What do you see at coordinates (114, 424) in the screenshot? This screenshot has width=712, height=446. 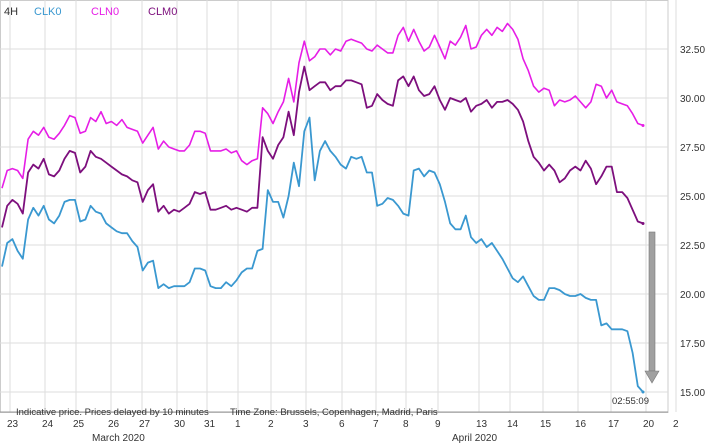 I see `x-tick-label: 26` at bounding box center [114, 424].